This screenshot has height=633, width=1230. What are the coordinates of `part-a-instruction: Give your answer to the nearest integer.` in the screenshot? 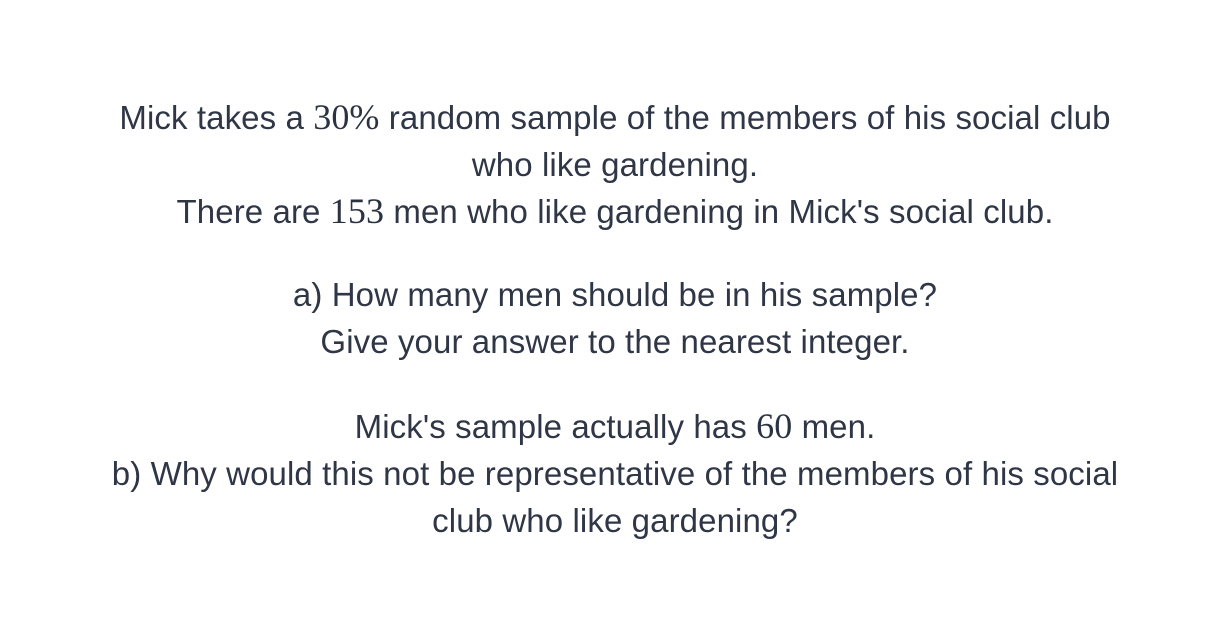 It's located at (615, 341).